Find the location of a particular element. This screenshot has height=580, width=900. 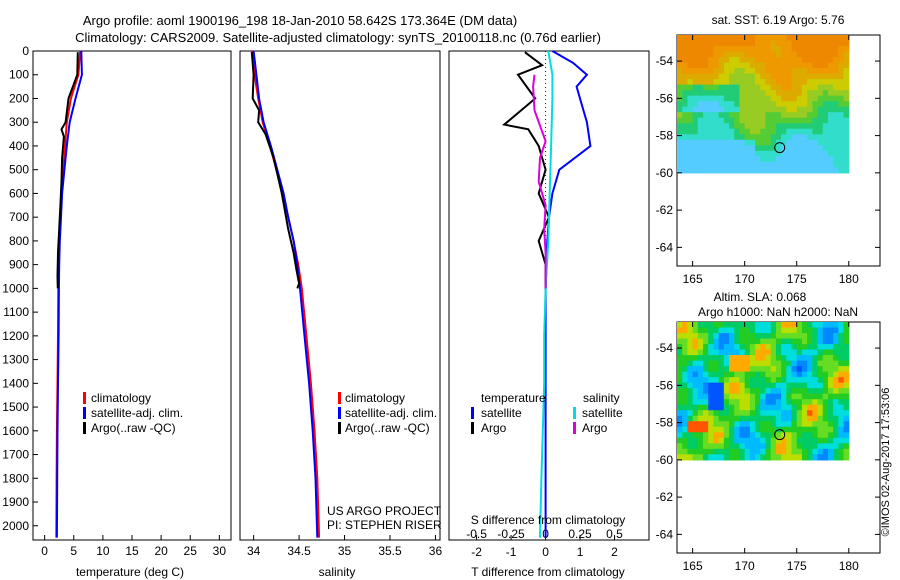

legend-label-satellite-adj: satellite-adj. clim. is located at coordinates (391, 413).